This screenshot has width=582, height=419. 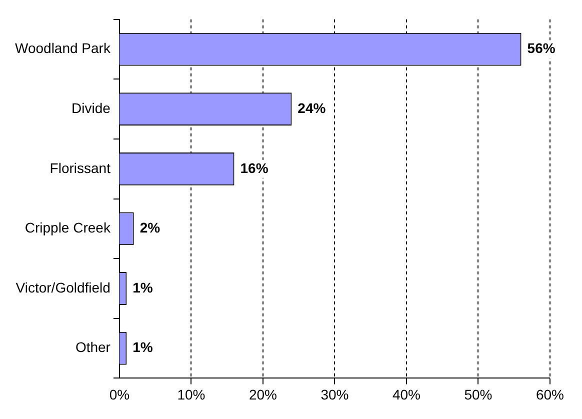 What do you see at coordinates (262, 394) in the screenshot?
I see `x-tick-label: 20%` at bounding box center [262, 394].